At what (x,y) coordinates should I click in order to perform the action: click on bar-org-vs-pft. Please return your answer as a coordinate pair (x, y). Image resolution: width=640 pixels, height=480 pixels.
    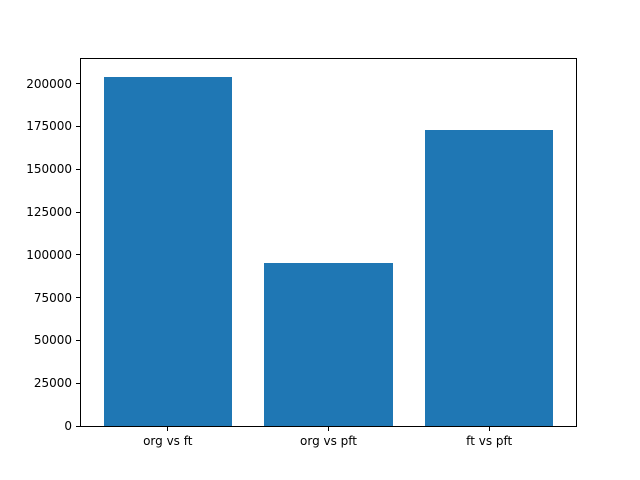
    Looking at the image, I should click on (328, 344).